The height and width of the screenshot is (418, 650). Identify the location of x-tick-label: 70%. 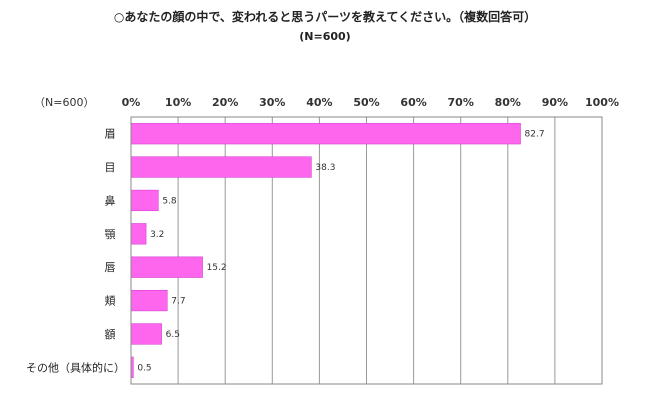
(461, 102).